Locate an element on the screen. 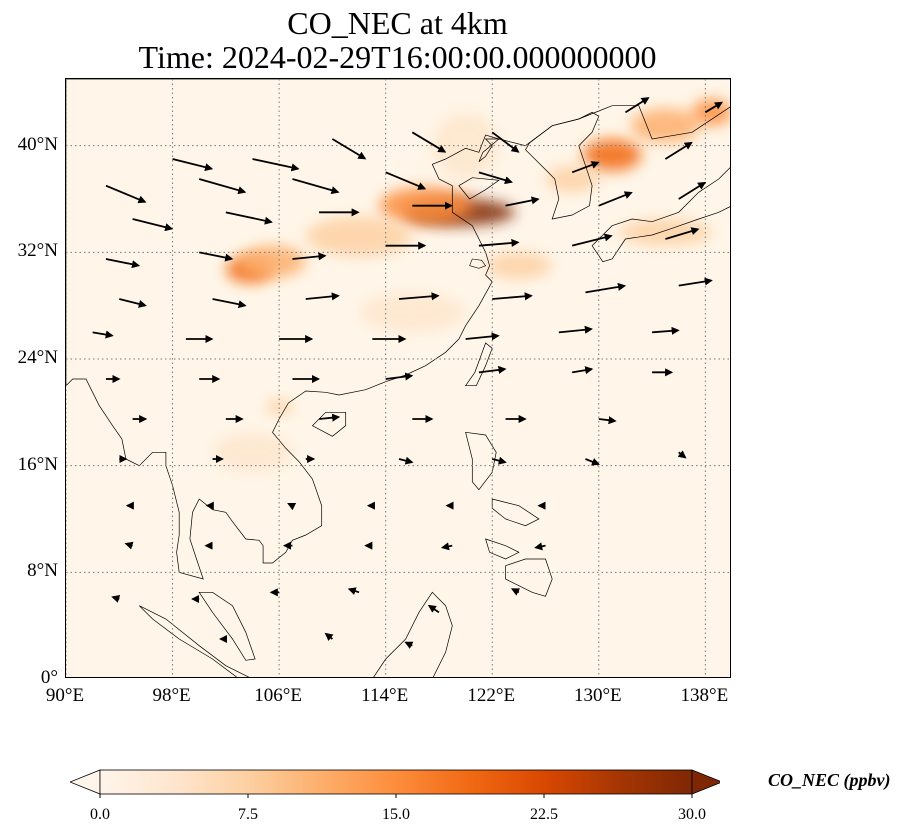  x-tick-label: 130°E is located at coordinates (597, 695).